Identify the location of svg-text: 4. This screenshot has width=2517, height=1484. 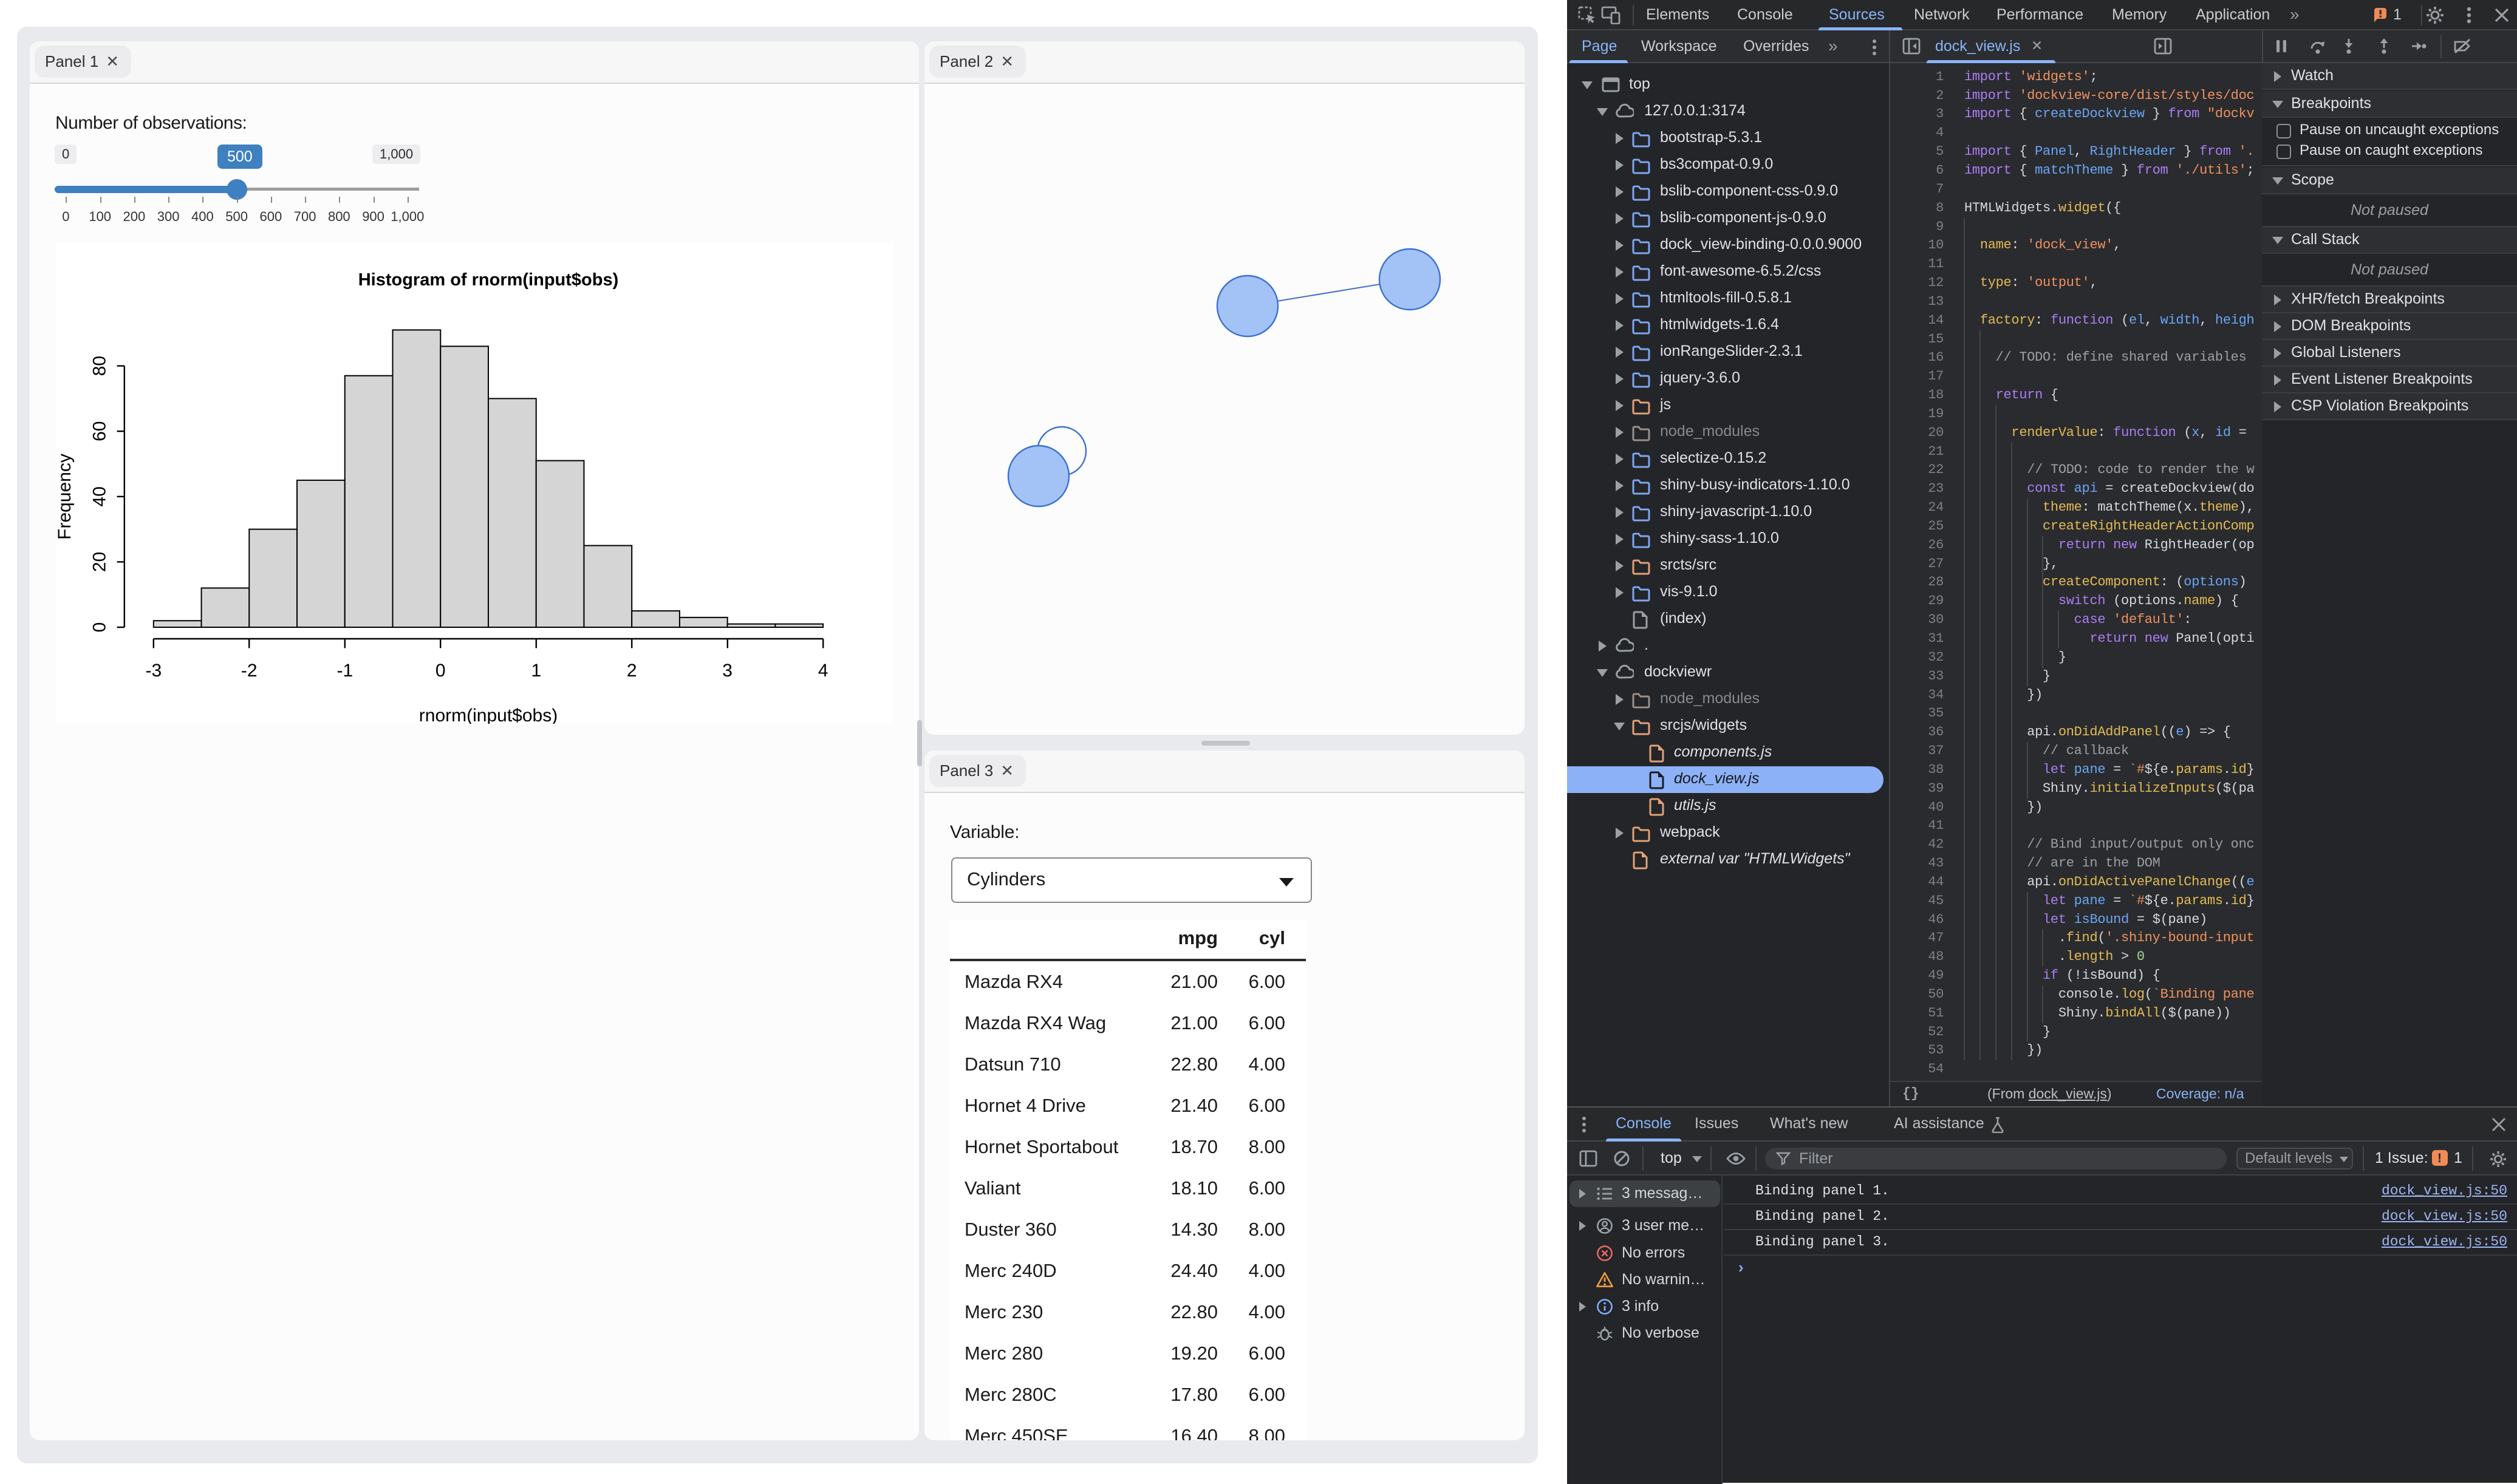
(823, 671).